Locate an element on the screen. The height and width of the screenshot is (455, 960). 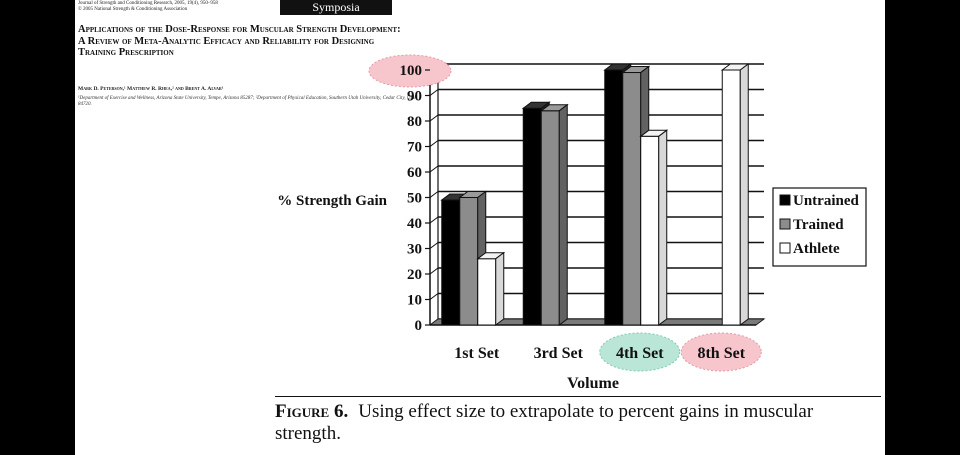
y-tick-label: 0 is located at coordinates (419, 326).